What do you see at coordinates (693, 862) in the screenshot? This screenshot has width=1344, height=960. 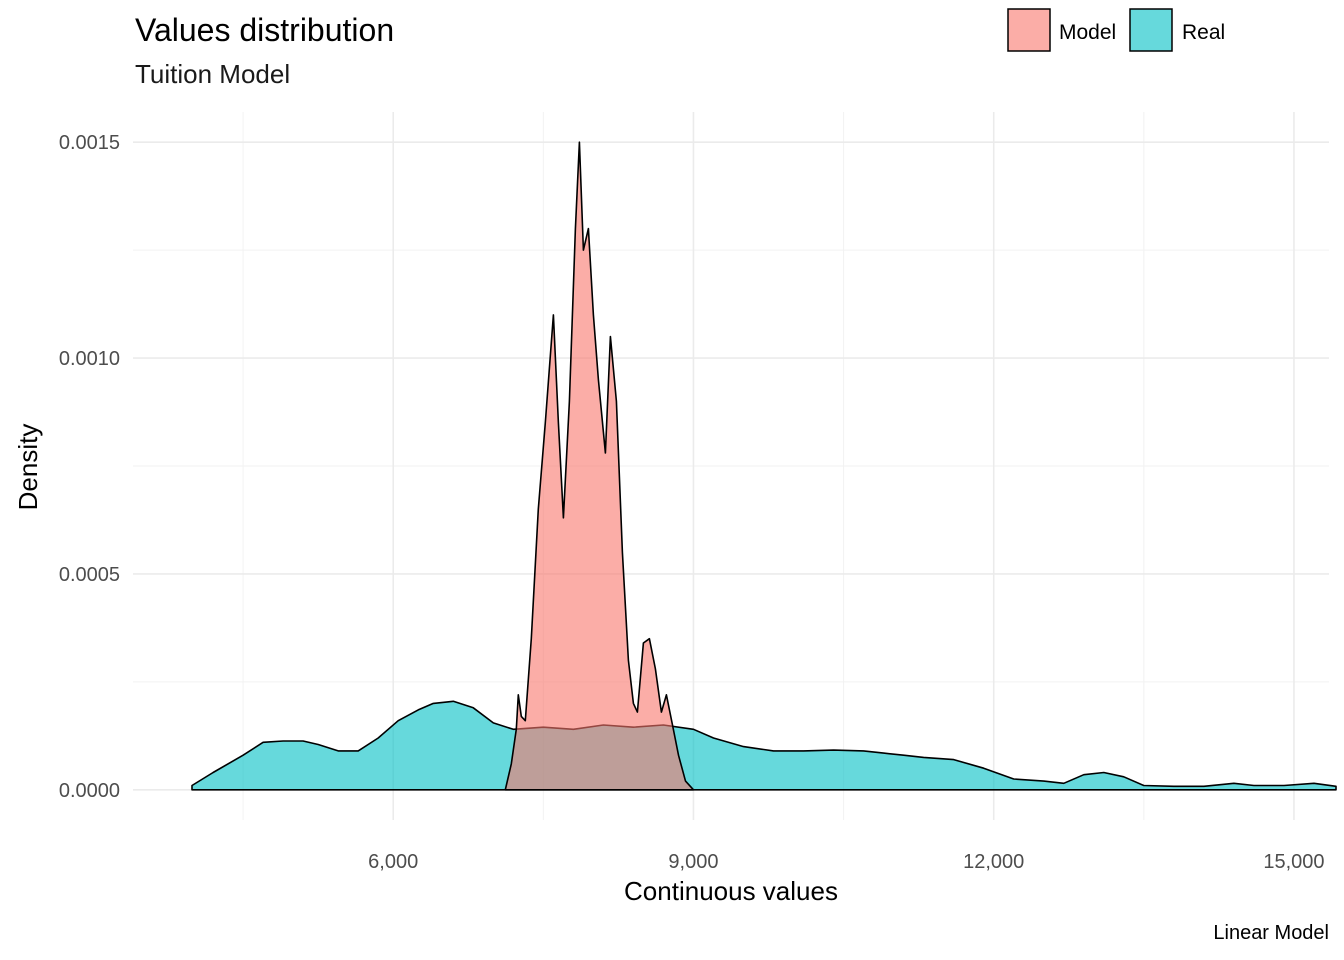 I see `x-tick-label: 9,000` at bounding box center [693, 862].